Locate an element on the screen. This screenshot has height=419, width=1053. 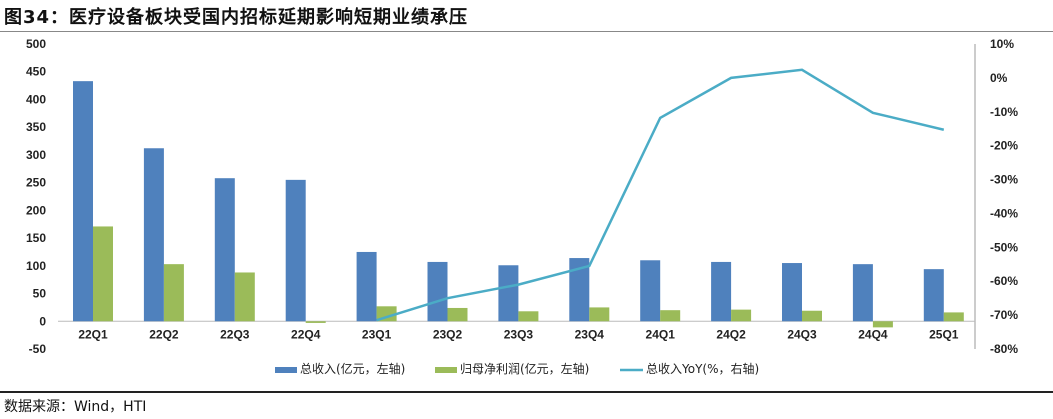
left-axis-tick: 200 is located at coordinates (36, 210).